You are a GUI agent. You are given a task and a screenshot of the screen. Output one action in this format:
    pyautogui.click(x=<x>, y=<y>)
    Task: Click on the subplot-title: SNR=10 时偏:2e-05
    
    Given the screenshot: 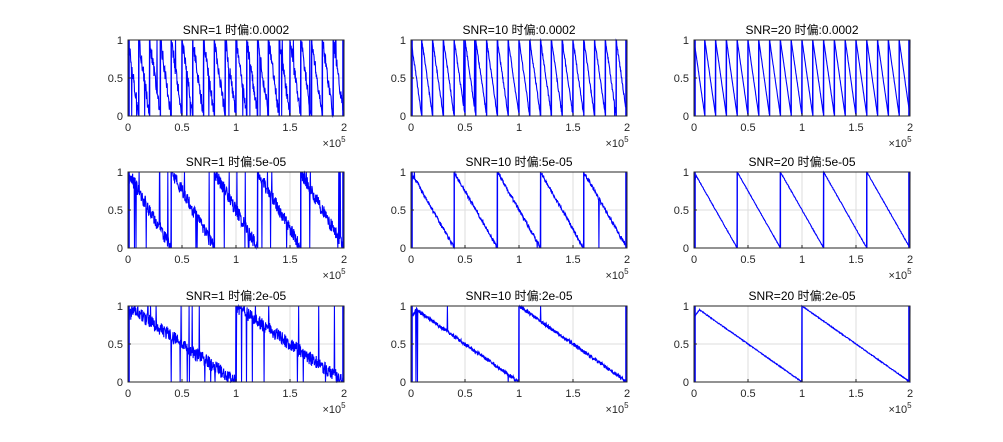 What is the action you would take?
    pyautogui.click(x=518, y=295)
    